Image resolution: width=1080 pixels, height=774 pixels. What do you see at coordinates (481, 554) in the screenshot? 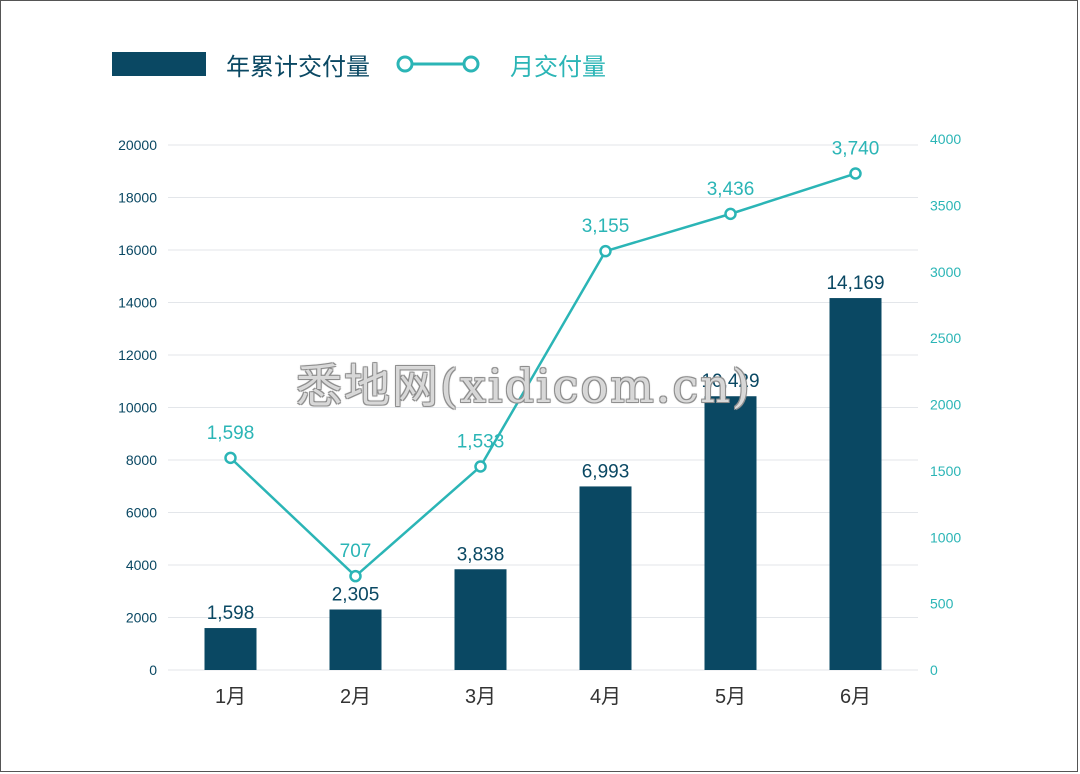
I see `bar-data-label: 3,838` at bounding box center [481, 554].